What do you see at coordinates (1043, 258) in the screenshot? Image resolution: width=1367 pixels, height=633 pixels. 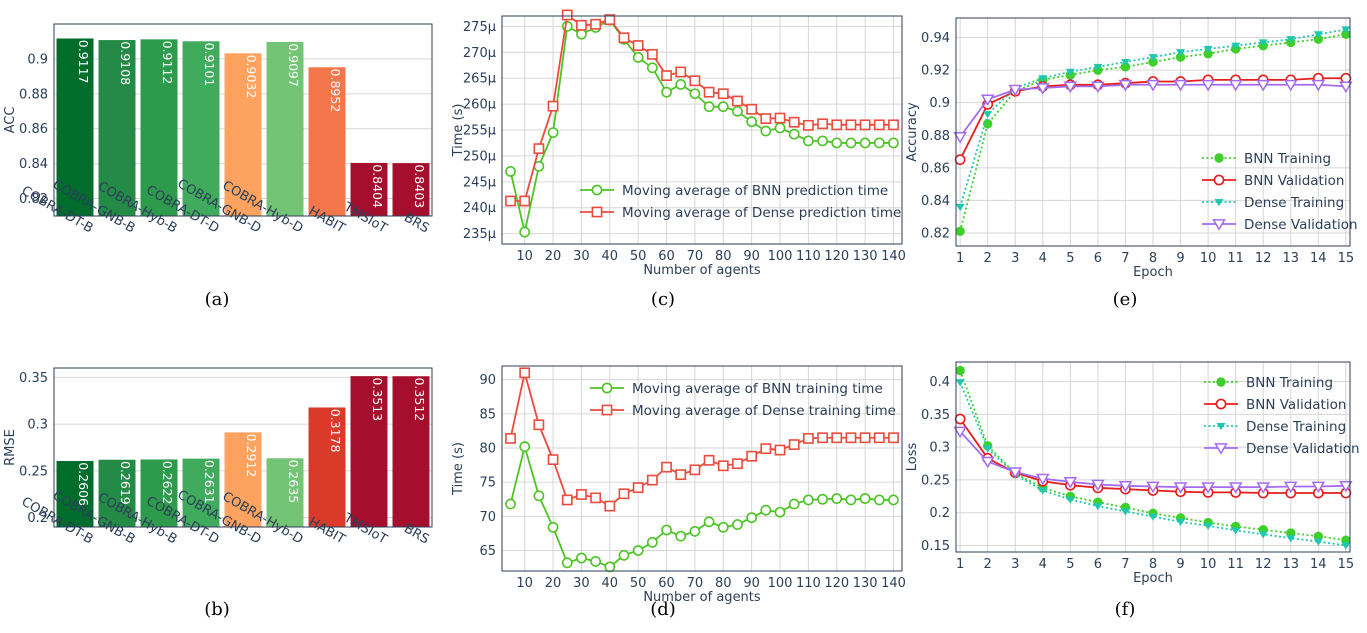 I see `x-tick-label: 4` at bounding box center [1043, 258].